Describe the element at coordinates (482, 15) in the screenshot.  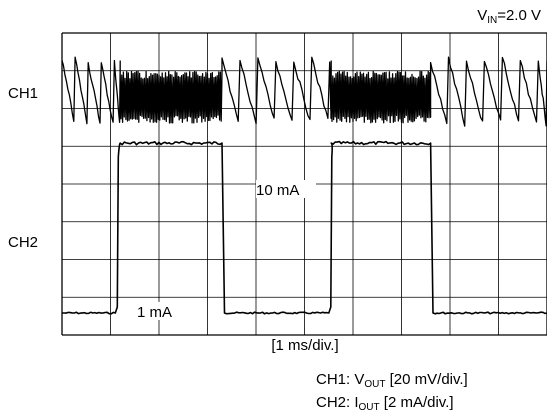
I see `vin-prefix: V` at that location.